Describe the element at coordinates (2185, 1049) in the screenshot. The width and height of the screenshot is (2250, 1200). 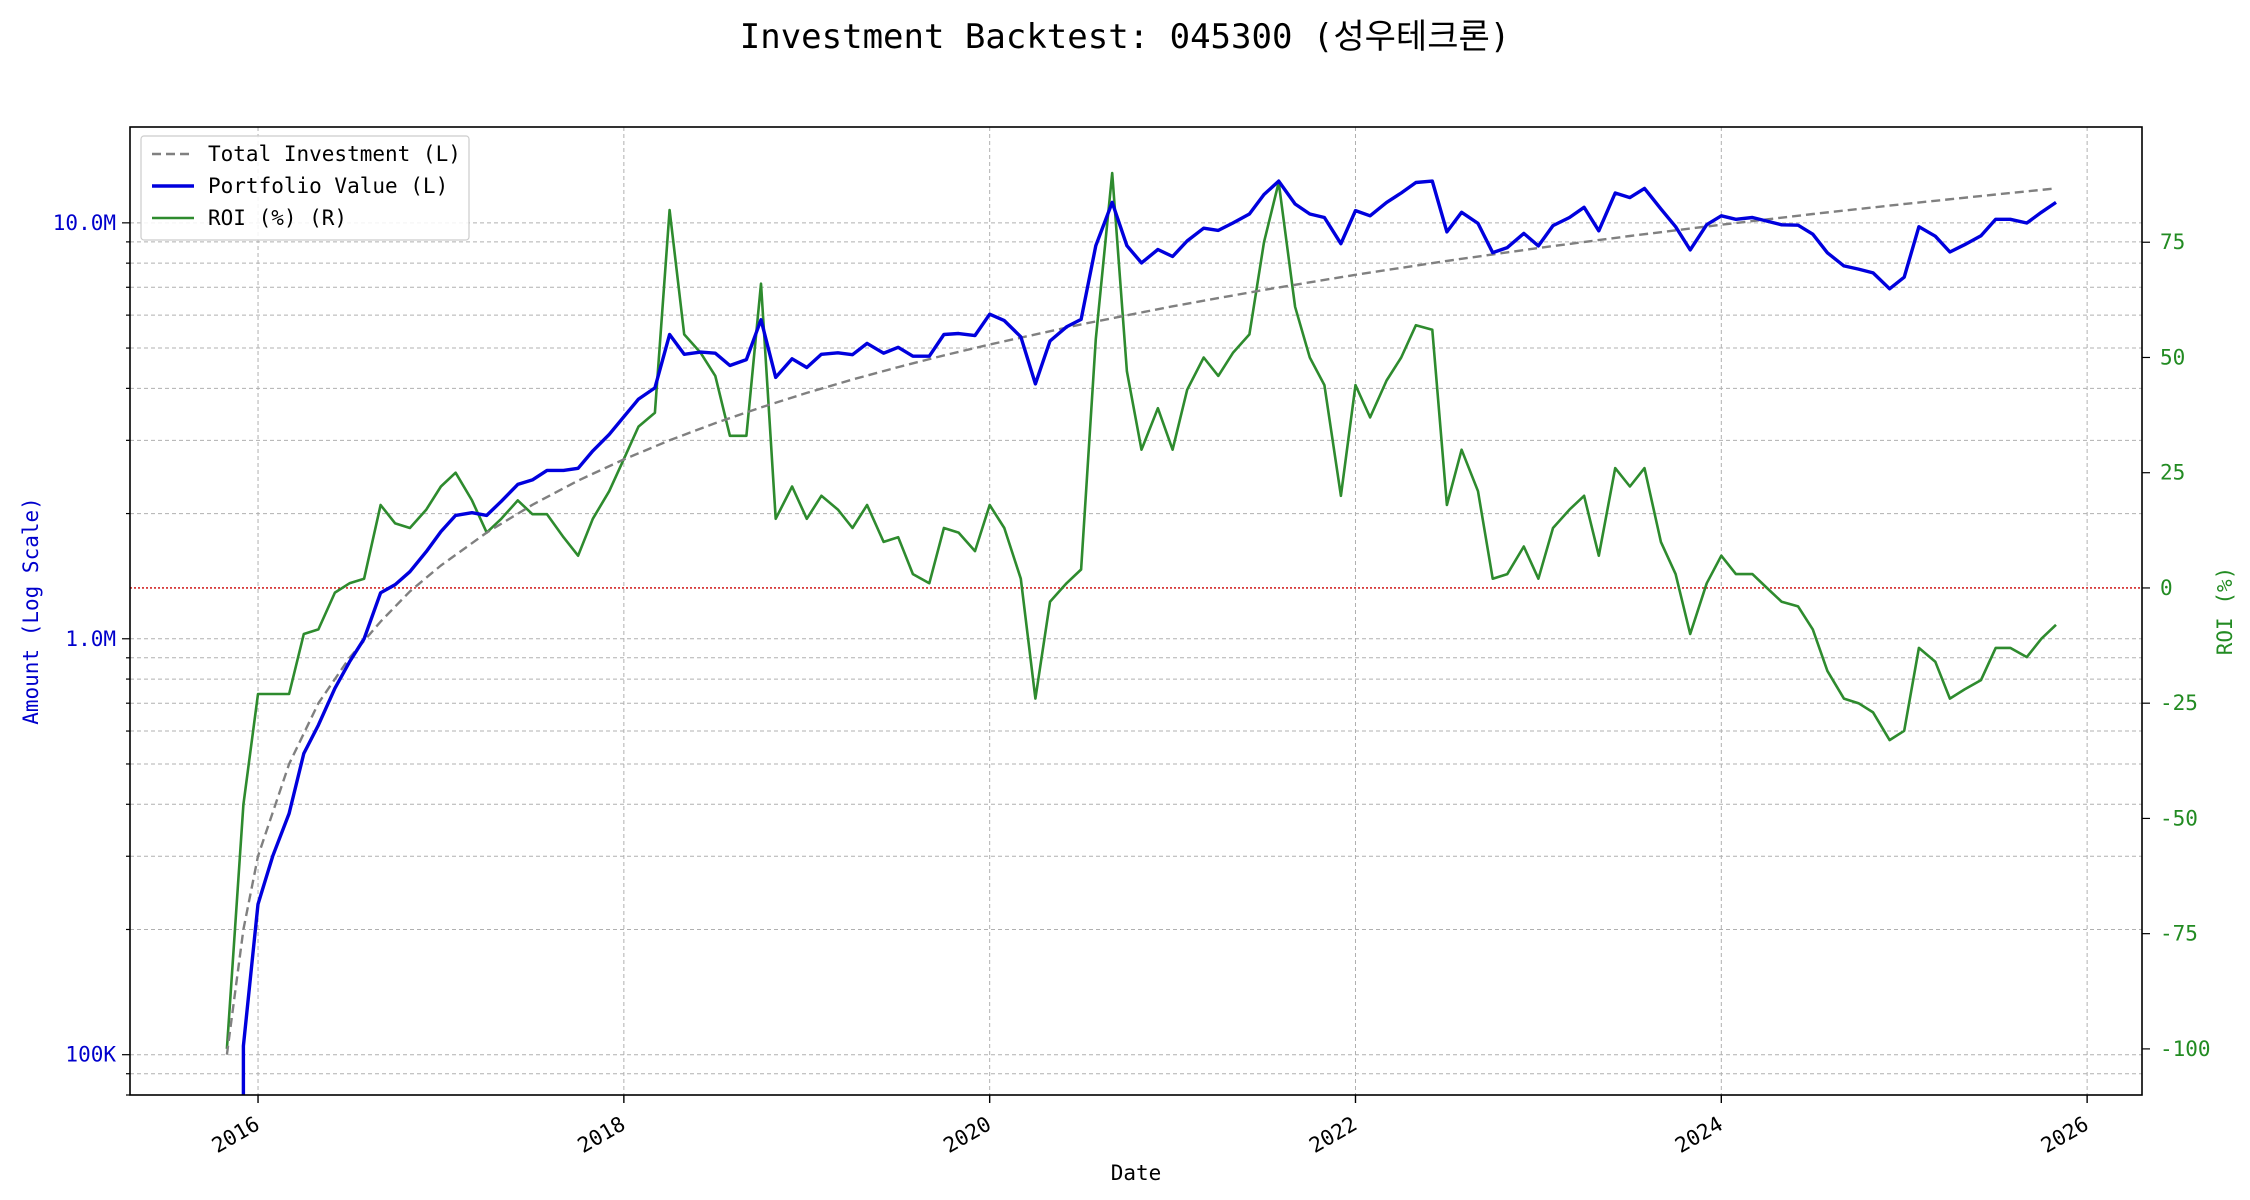
I see `right-tick-label: -100` at that location.